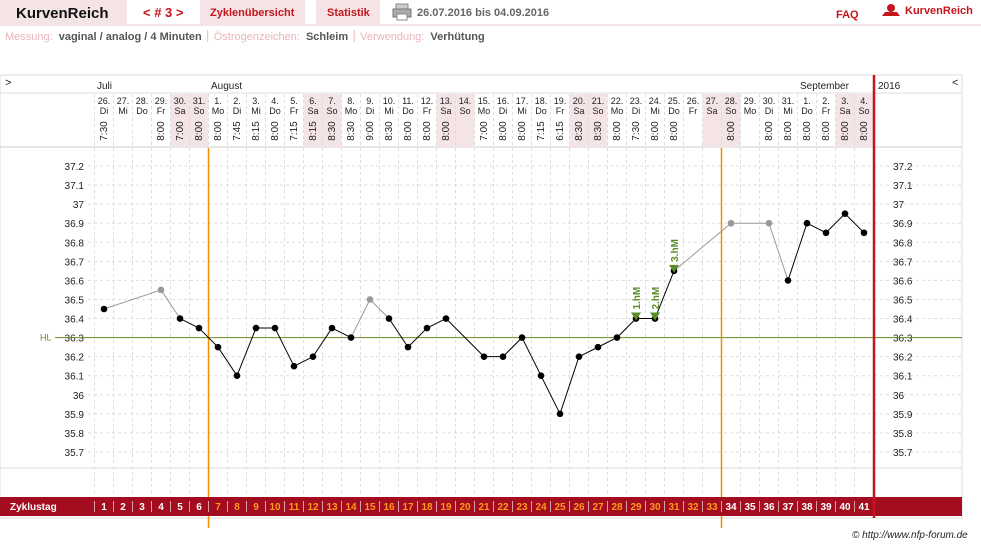 The height and width of the screenshot is (545, 981). Describe the element at coordinates (370, 131) in the screenshot. I see `time-label: 9:00` at that location.